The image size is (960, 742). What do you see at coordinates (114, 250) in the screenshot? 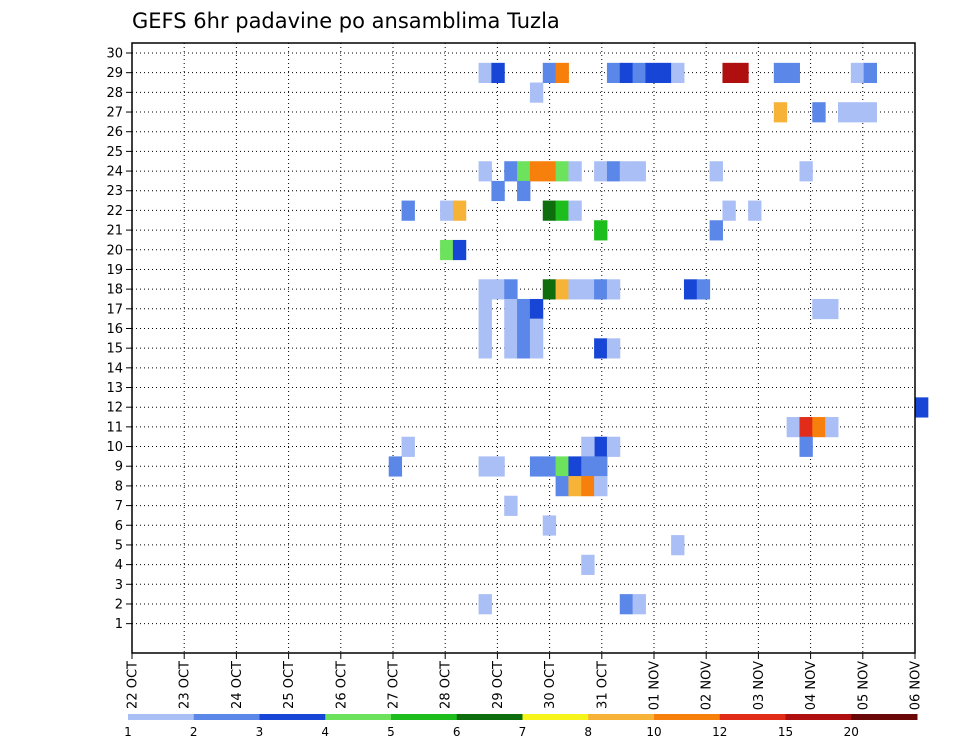
I see `y-tick-label: 20` at bounding box center [114, 250].